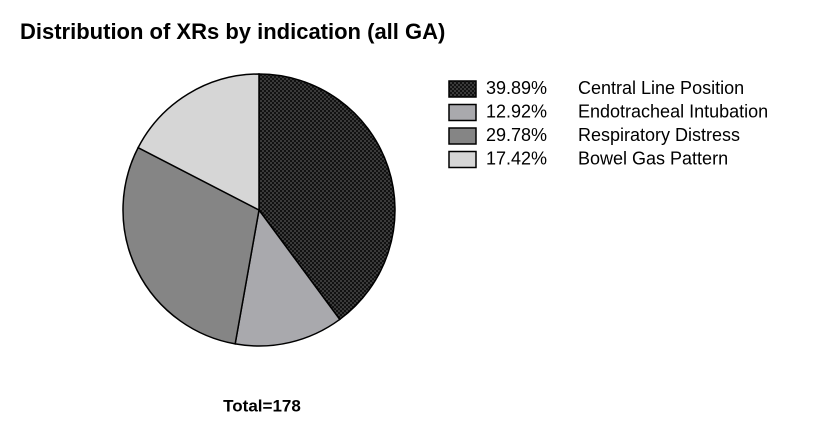 The image size is (826, 447). I want to click on legend-label: Bowel Gas Pattern, so click(653, 158).